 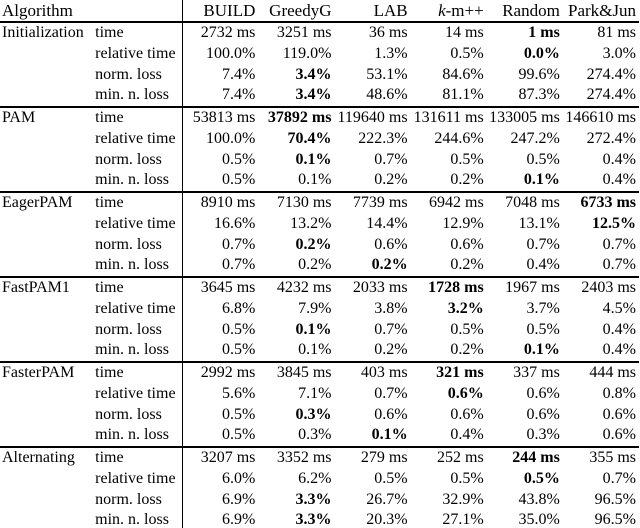 What do you see at coordinates (612, 457) in the screenshot?
I see `value-cell: 355 ms` at bounding box center [612, 457].